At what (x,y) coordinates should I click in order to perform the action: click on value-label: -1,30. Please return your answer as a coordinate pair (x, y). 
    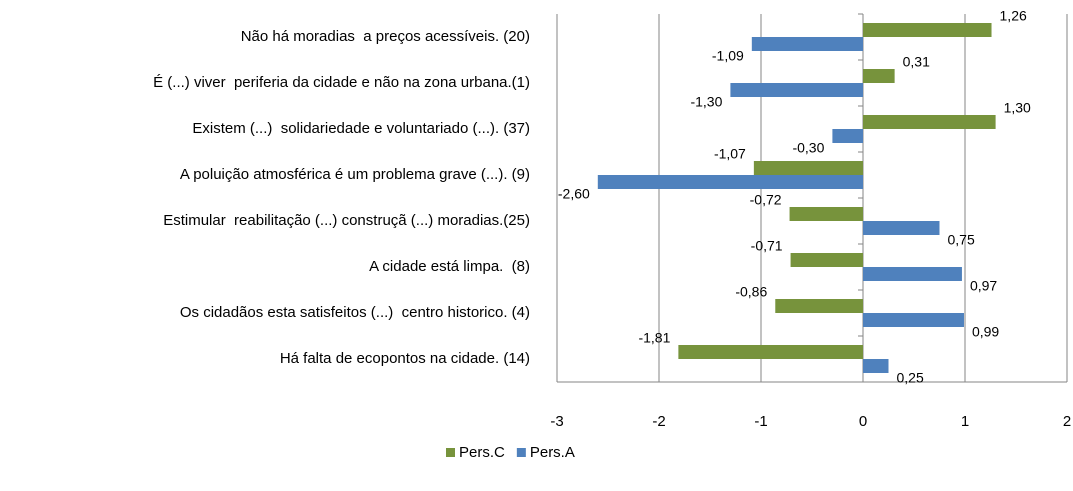
    Looking at the image, I should click on (706, 102).